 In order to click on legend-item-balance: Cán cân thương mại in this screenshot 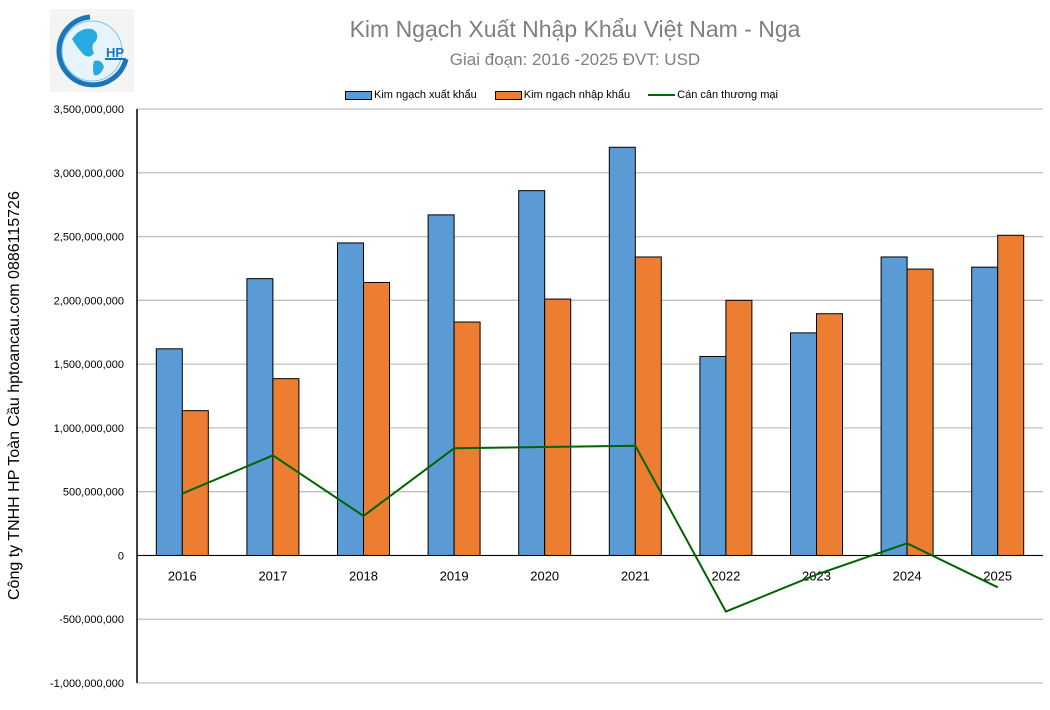, I will do `click(713, 95)`.